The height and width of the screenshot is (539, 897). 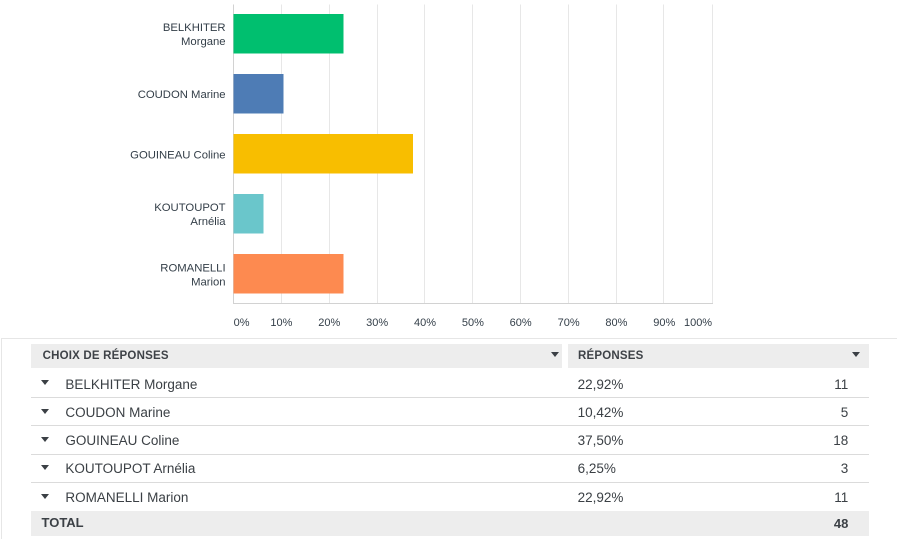 I want to click on svg-text: 0%, so click(x=242, y=323).